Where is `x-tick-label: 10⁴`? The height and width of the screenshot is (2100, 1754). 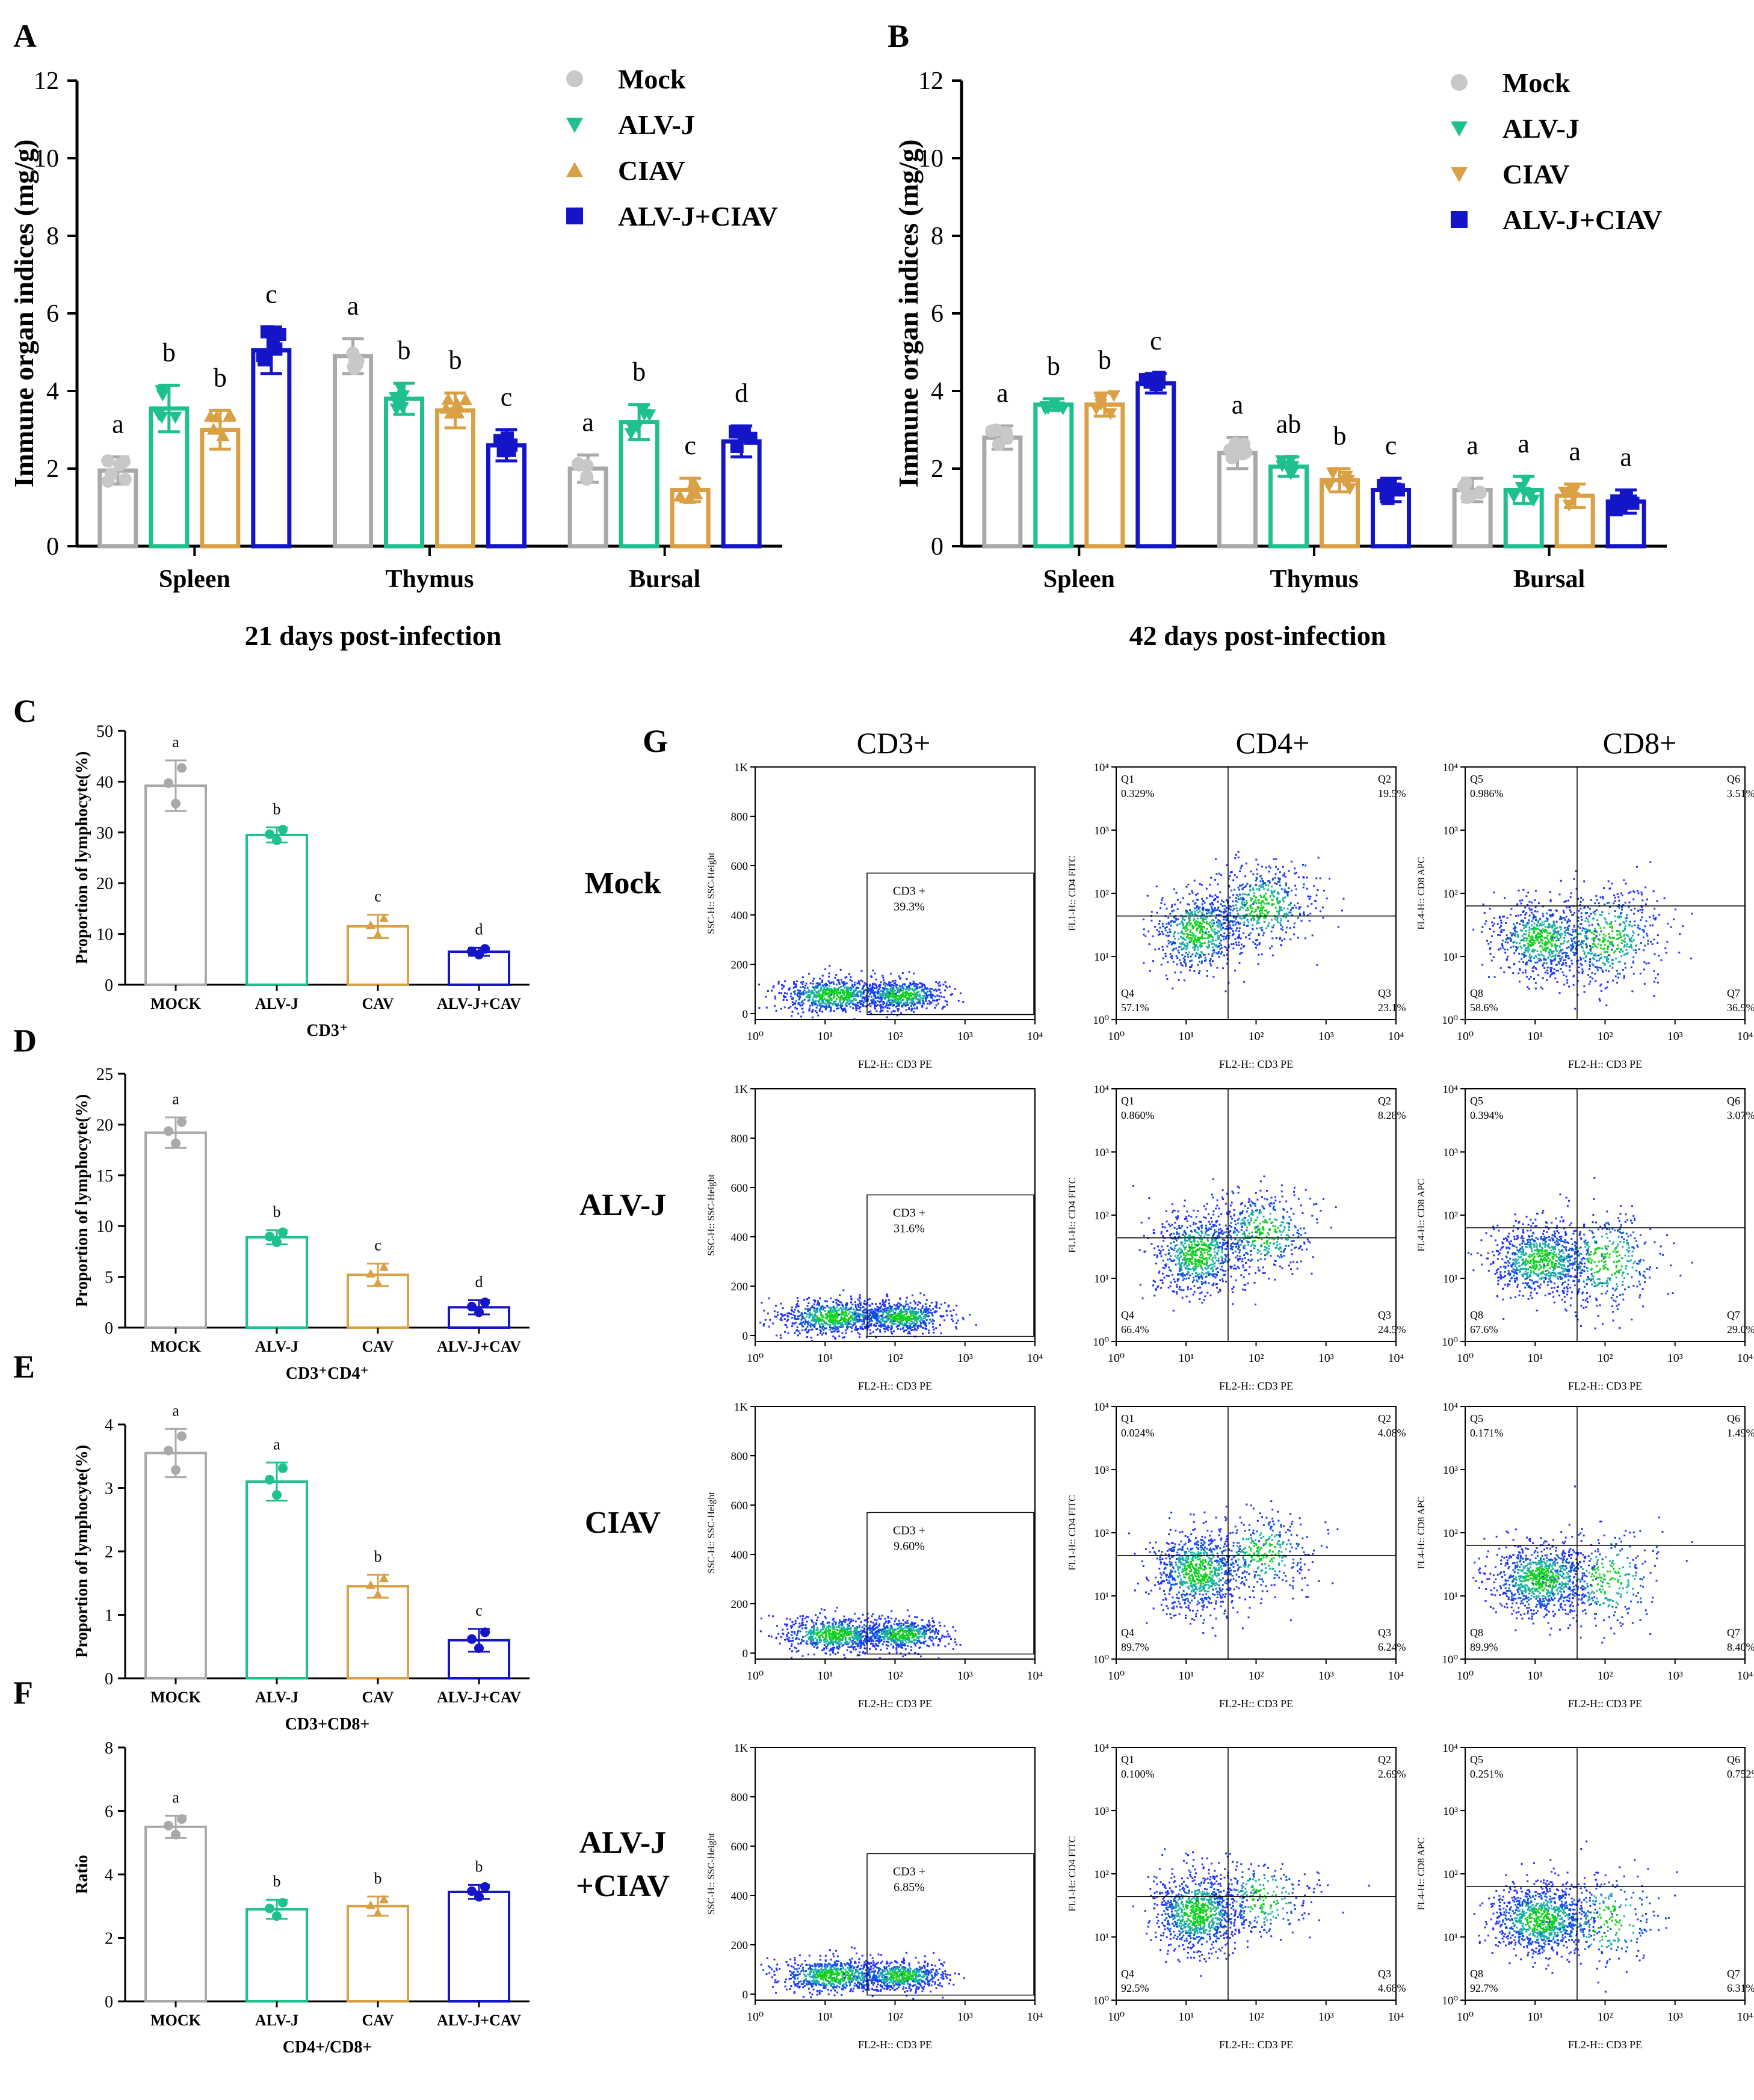
x-tick-label: 10⁴ is located at coordinates (1035, 1358).